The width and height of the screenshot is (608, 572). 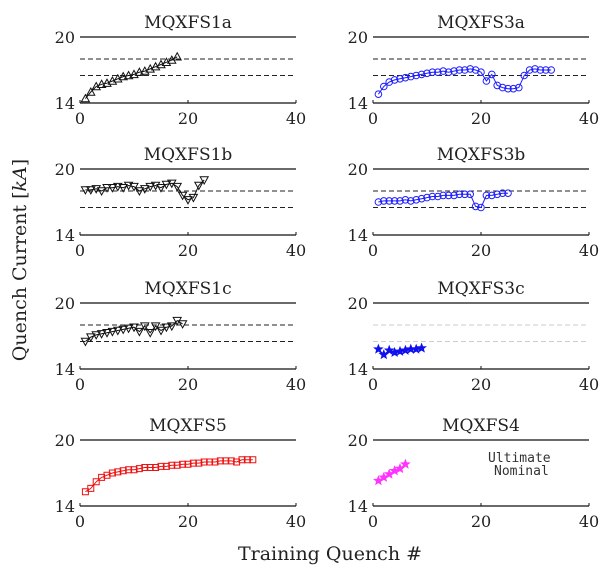 I want to click on panel-mqxfs1b: MQXFS1b 14 20 0 20 40, so click(x=181, y=202).